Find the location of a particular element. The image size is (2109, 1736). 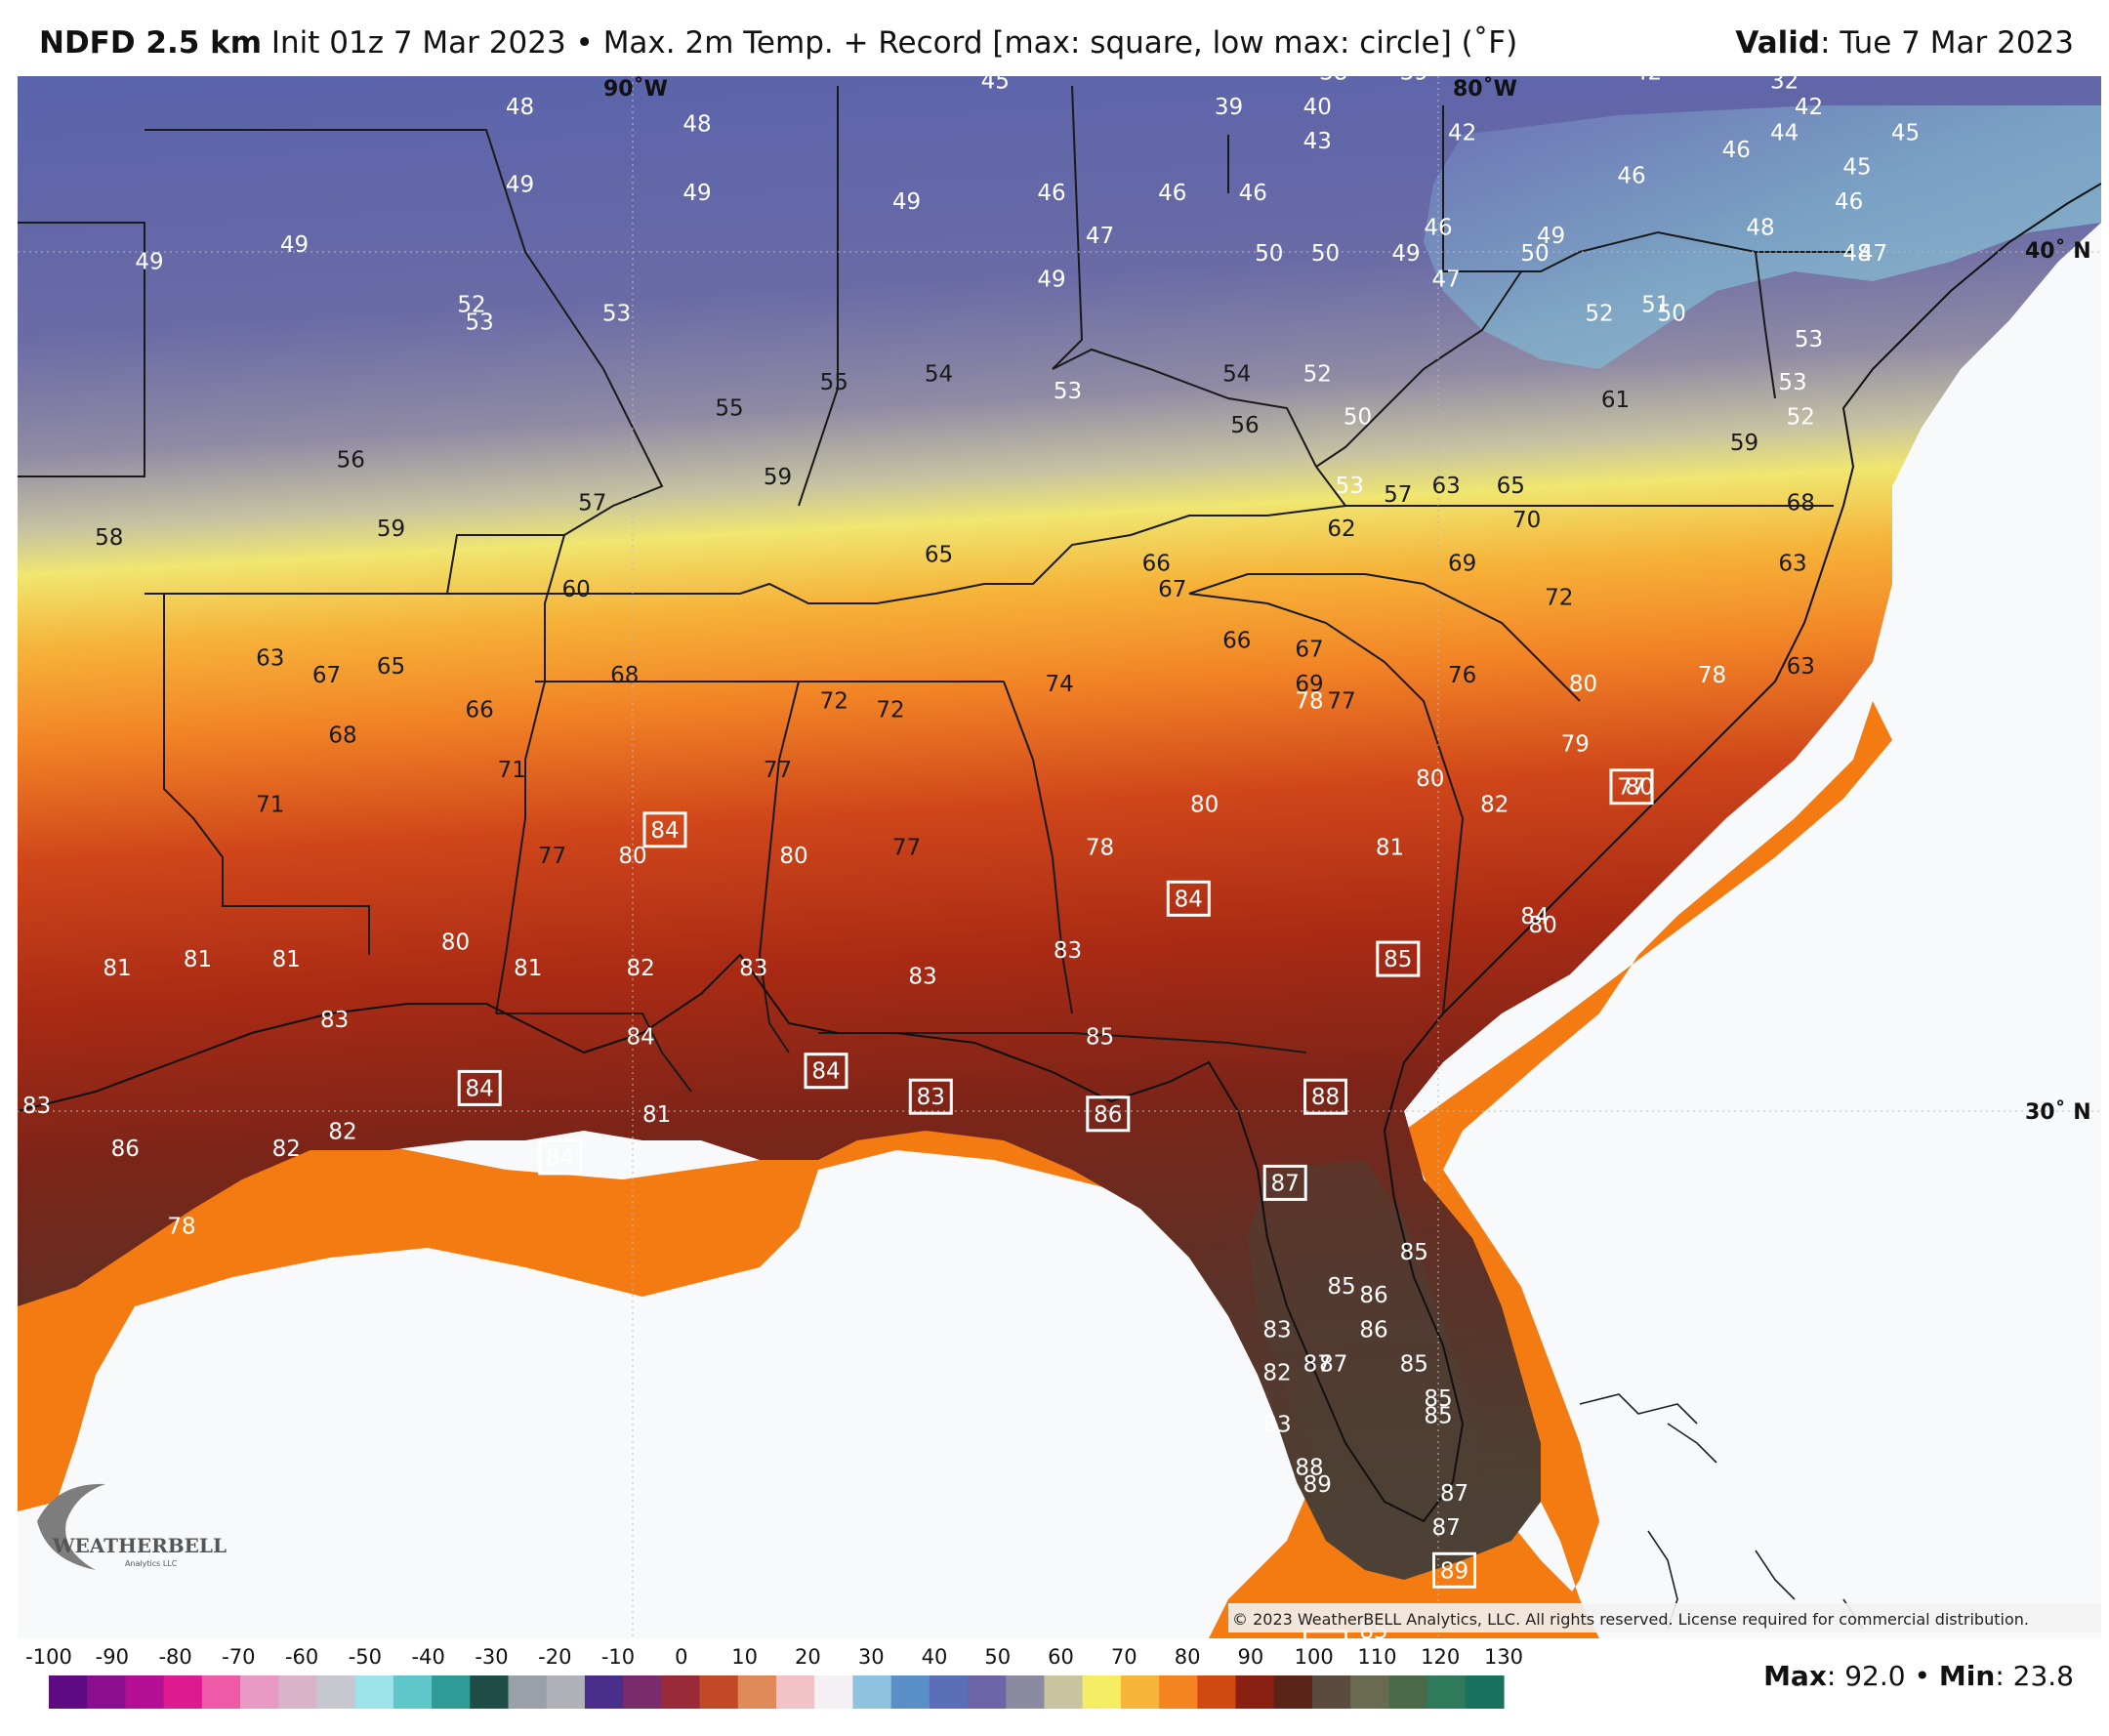

temp-label: 45 is located at coordinates (995, 85).